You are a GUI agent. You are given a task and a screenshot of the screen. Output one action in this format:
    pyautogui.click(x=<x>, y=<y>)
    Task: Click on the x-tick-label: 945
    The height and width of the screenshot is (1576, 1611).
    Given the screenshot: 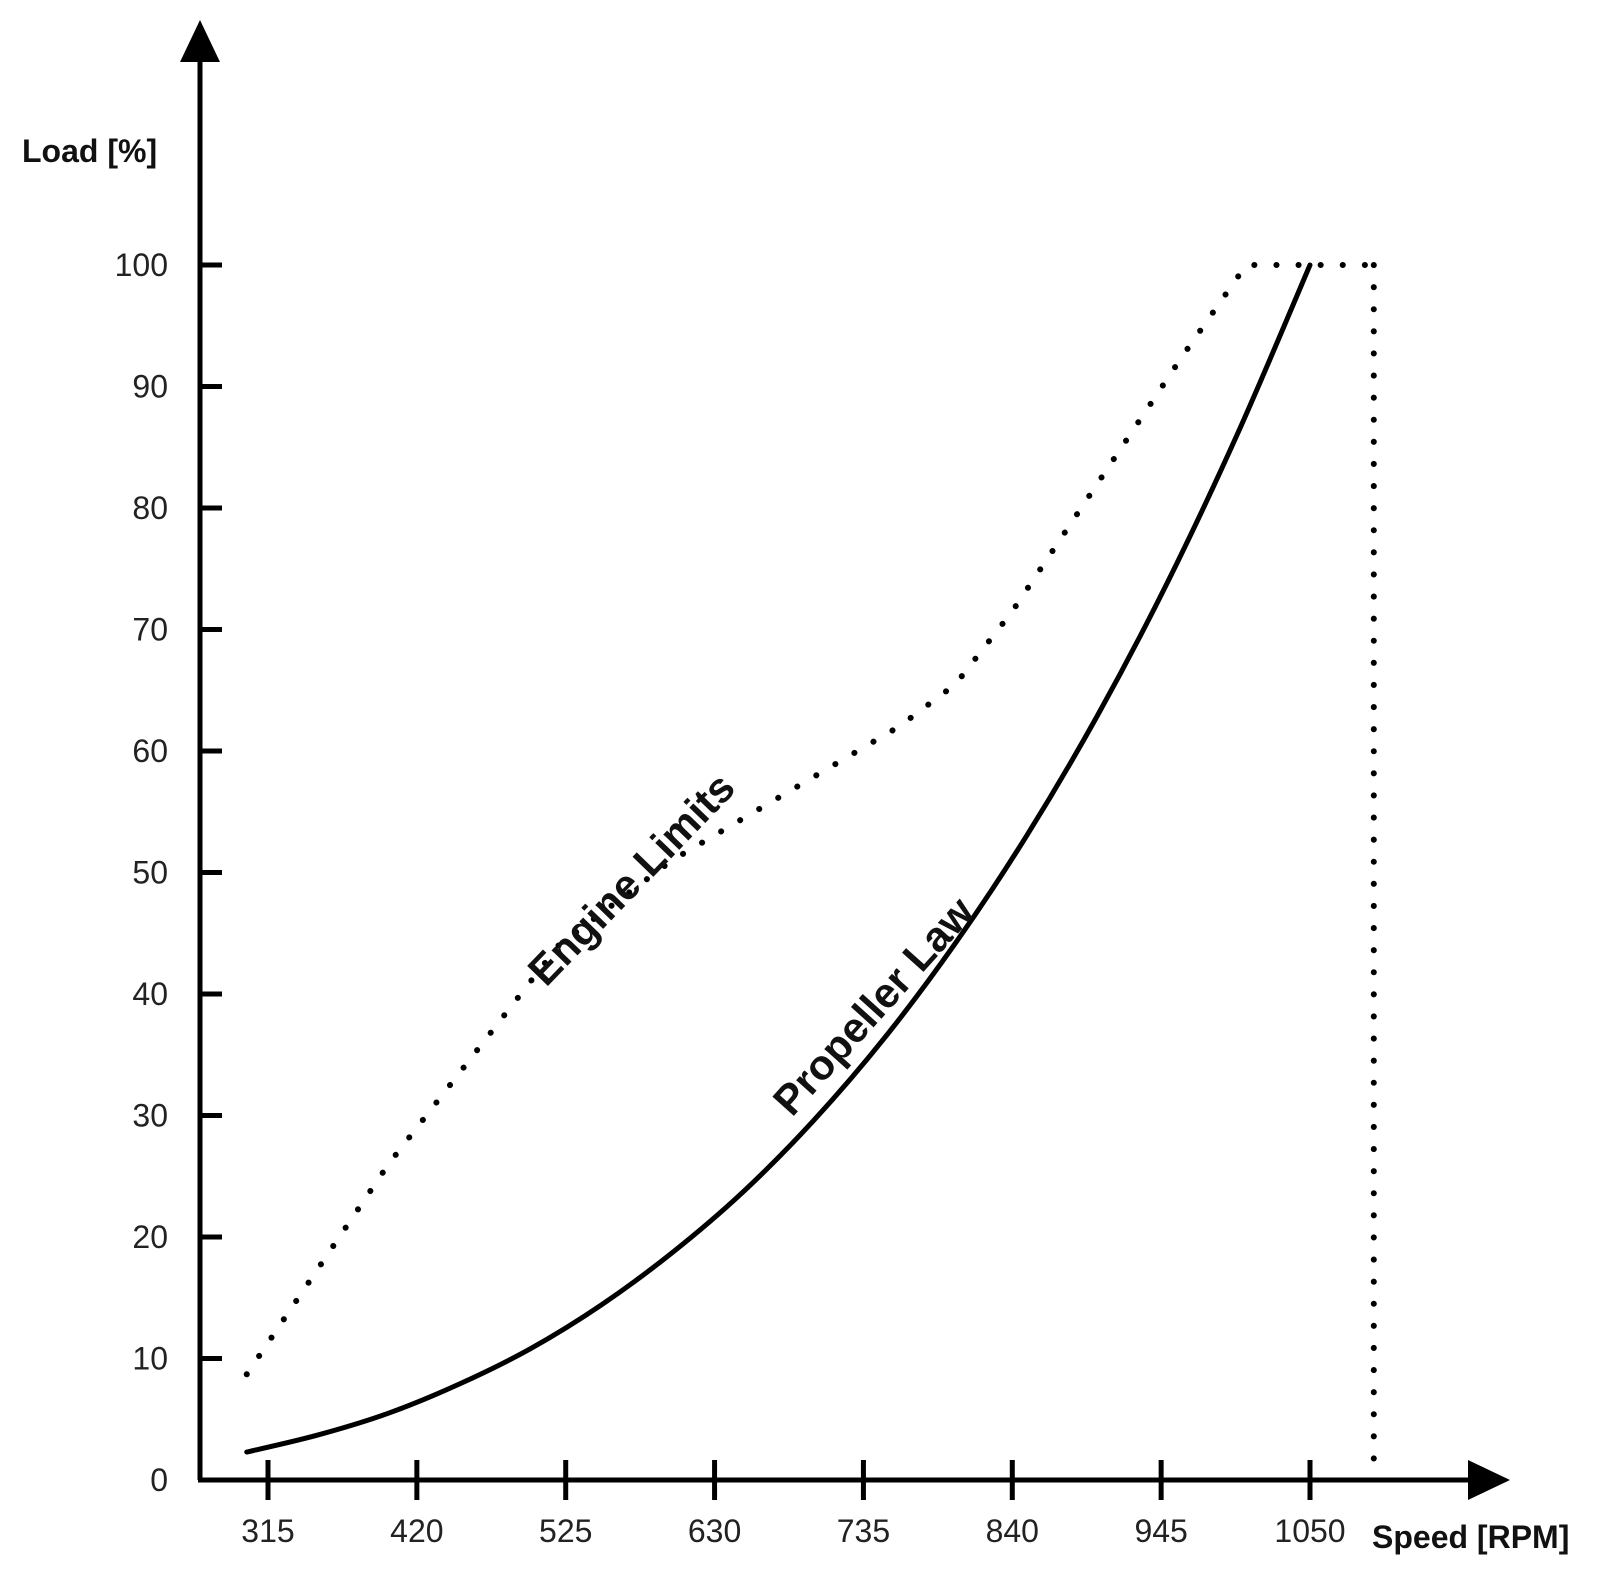 What is the action you would take?
    pyautogui.click(x=1160, y=1531)
    